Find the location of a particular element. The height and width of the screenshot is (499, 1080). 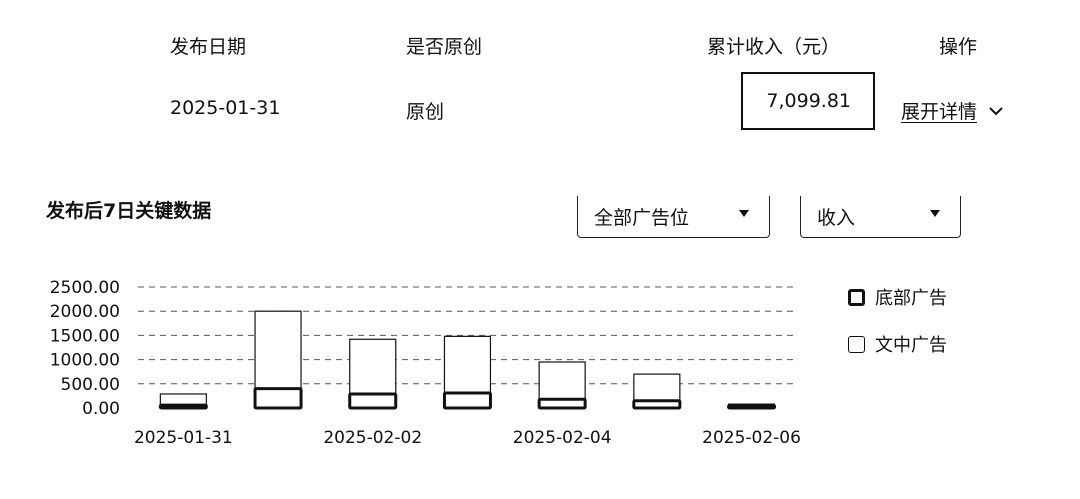

legend-item-bottom-ad: 底部广告 is located at coordinates (897, 297).